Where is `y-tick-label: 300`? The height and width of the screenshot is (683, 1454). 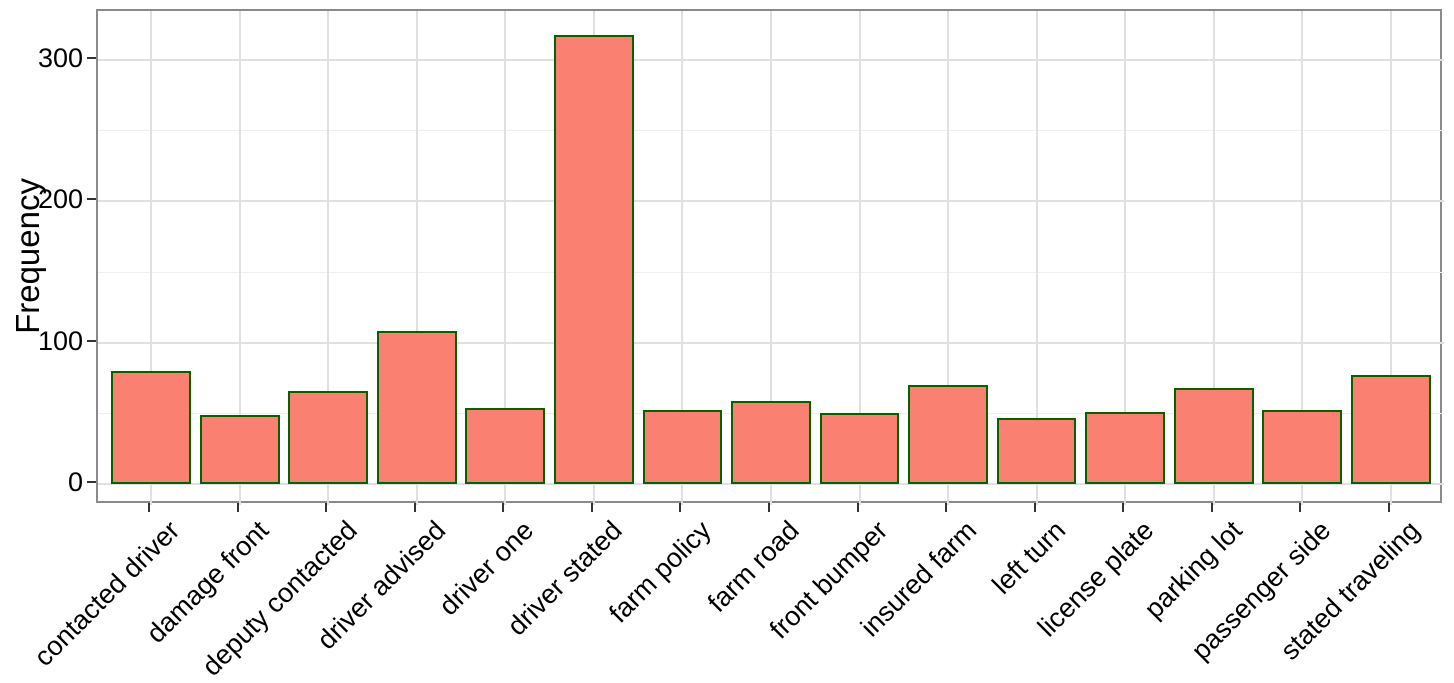 y-tick-label: 300 is located at coordinates (60, 57).